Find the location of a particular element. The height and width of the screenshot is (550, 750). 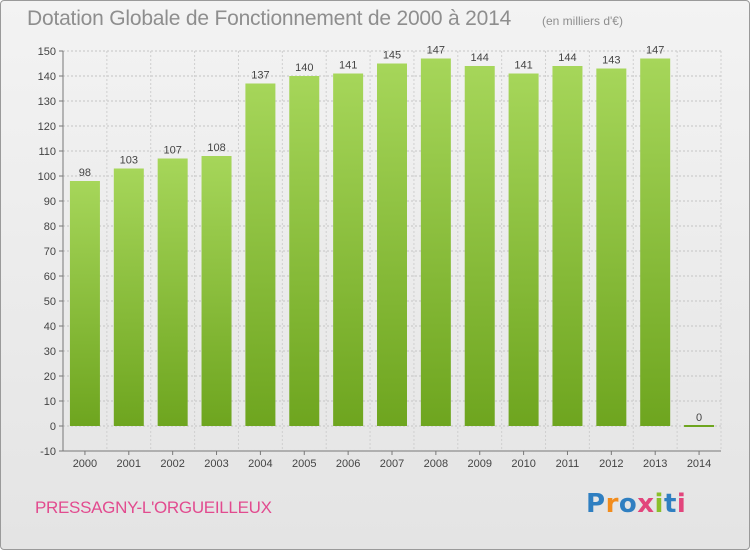

y-tick-label: 130 is located at coordinates (47, 102).